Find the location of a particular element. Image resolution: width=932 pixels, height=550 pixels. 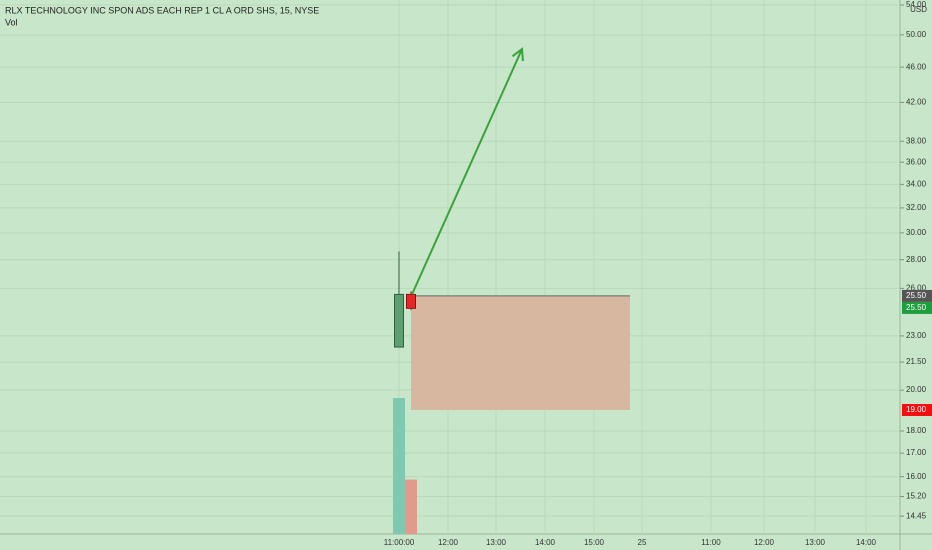

y-tick-label: 46.00 is located at coordinates (916, 66).